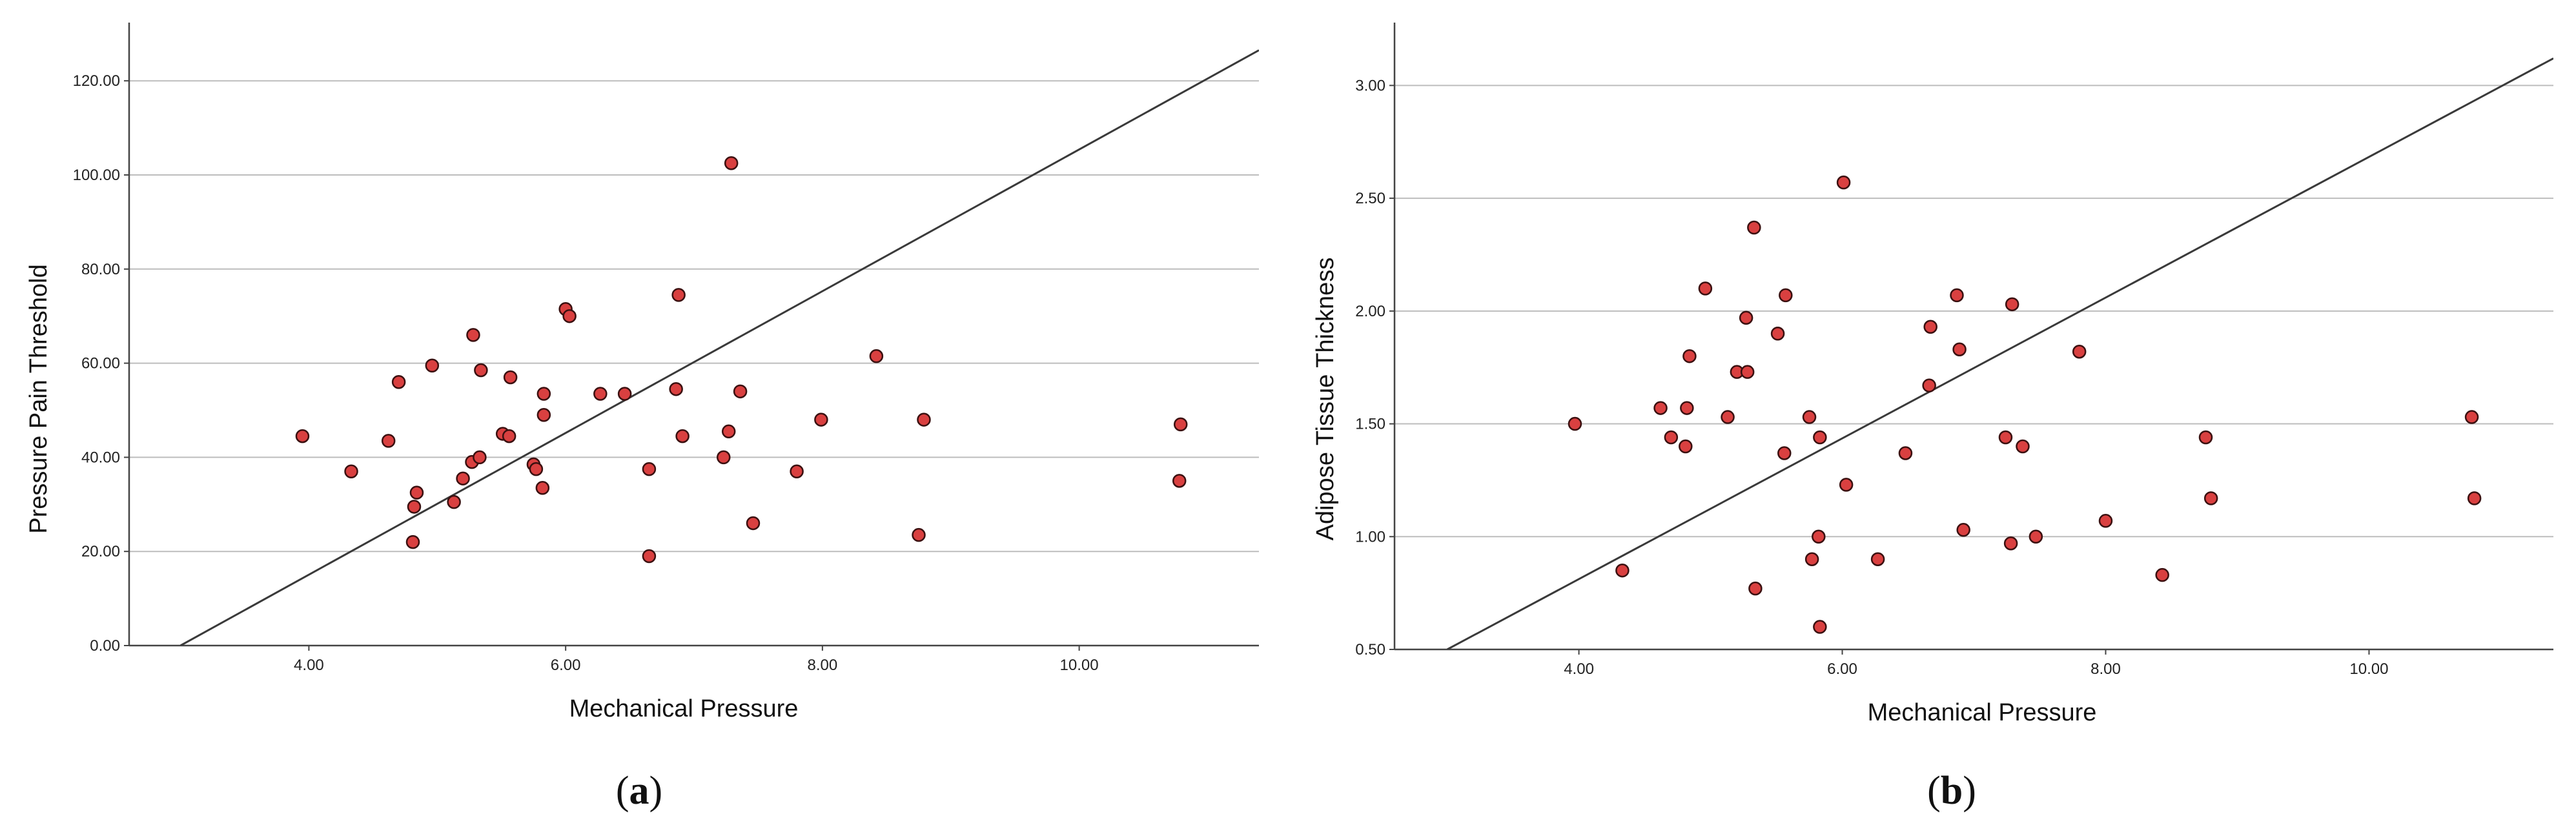  Describe the element at coordinates (1370, 85) in the screenshot. I see `panel-b-y-tick-label: 3.00` at that location.